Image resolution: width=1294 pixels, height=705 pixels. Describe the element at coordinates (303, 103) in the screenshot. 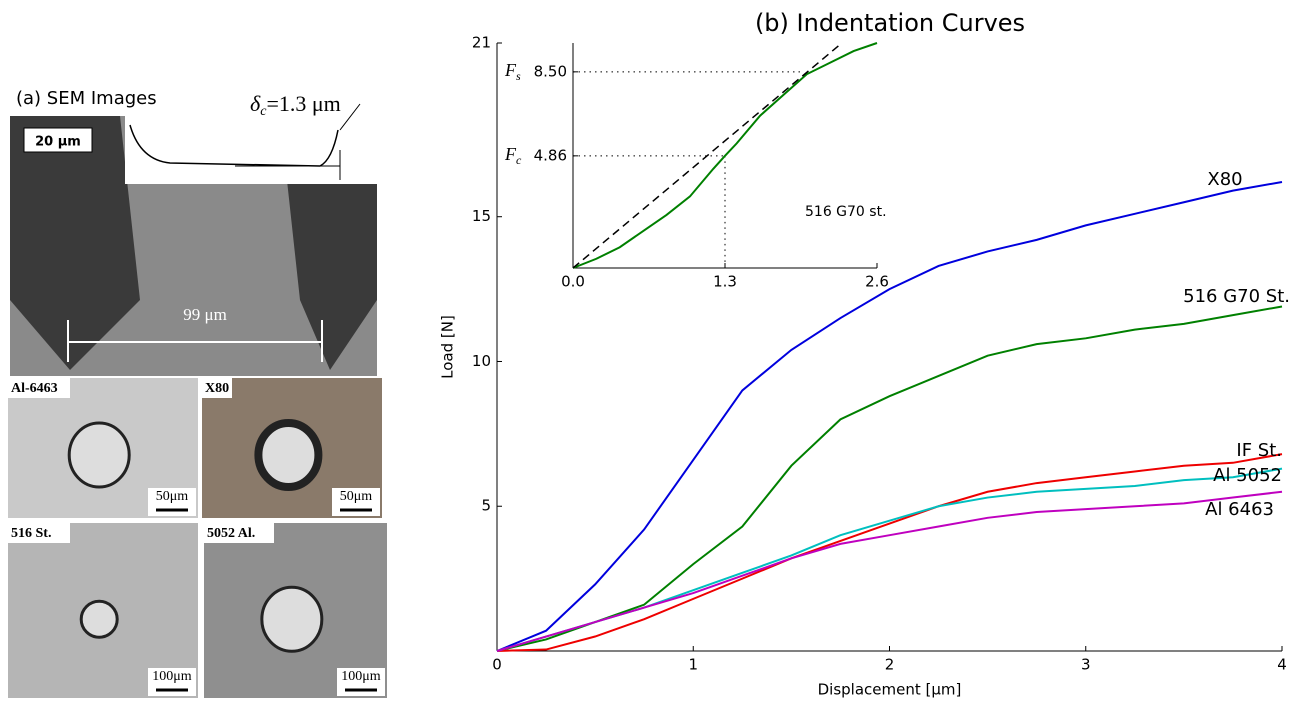

I see `delta-value: =1.3 μm` at that location.